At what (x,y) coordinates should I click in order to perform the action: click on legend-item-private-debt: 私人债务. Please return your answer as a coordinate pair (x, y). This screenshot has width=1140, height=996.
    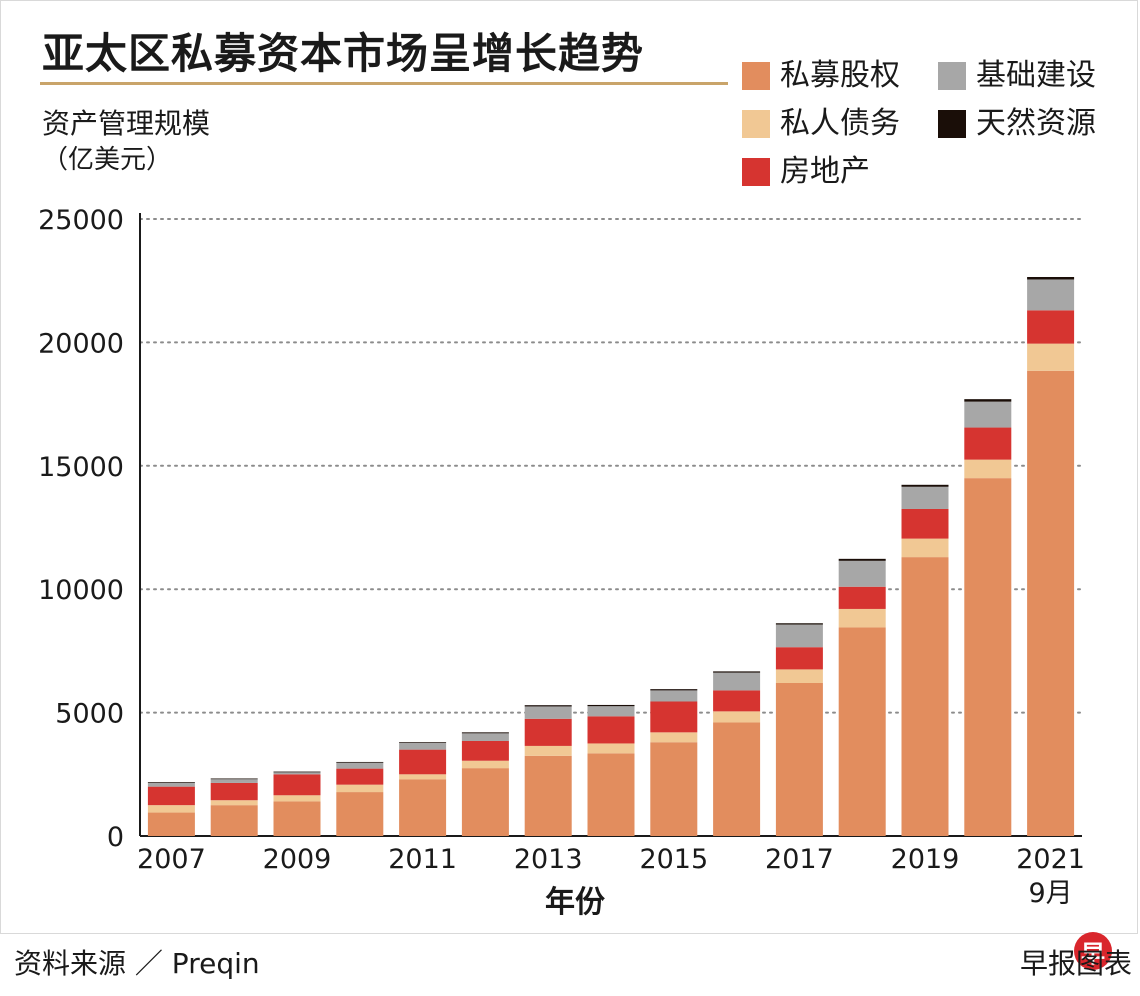
    Looking at the image, I should click on (821, 124).